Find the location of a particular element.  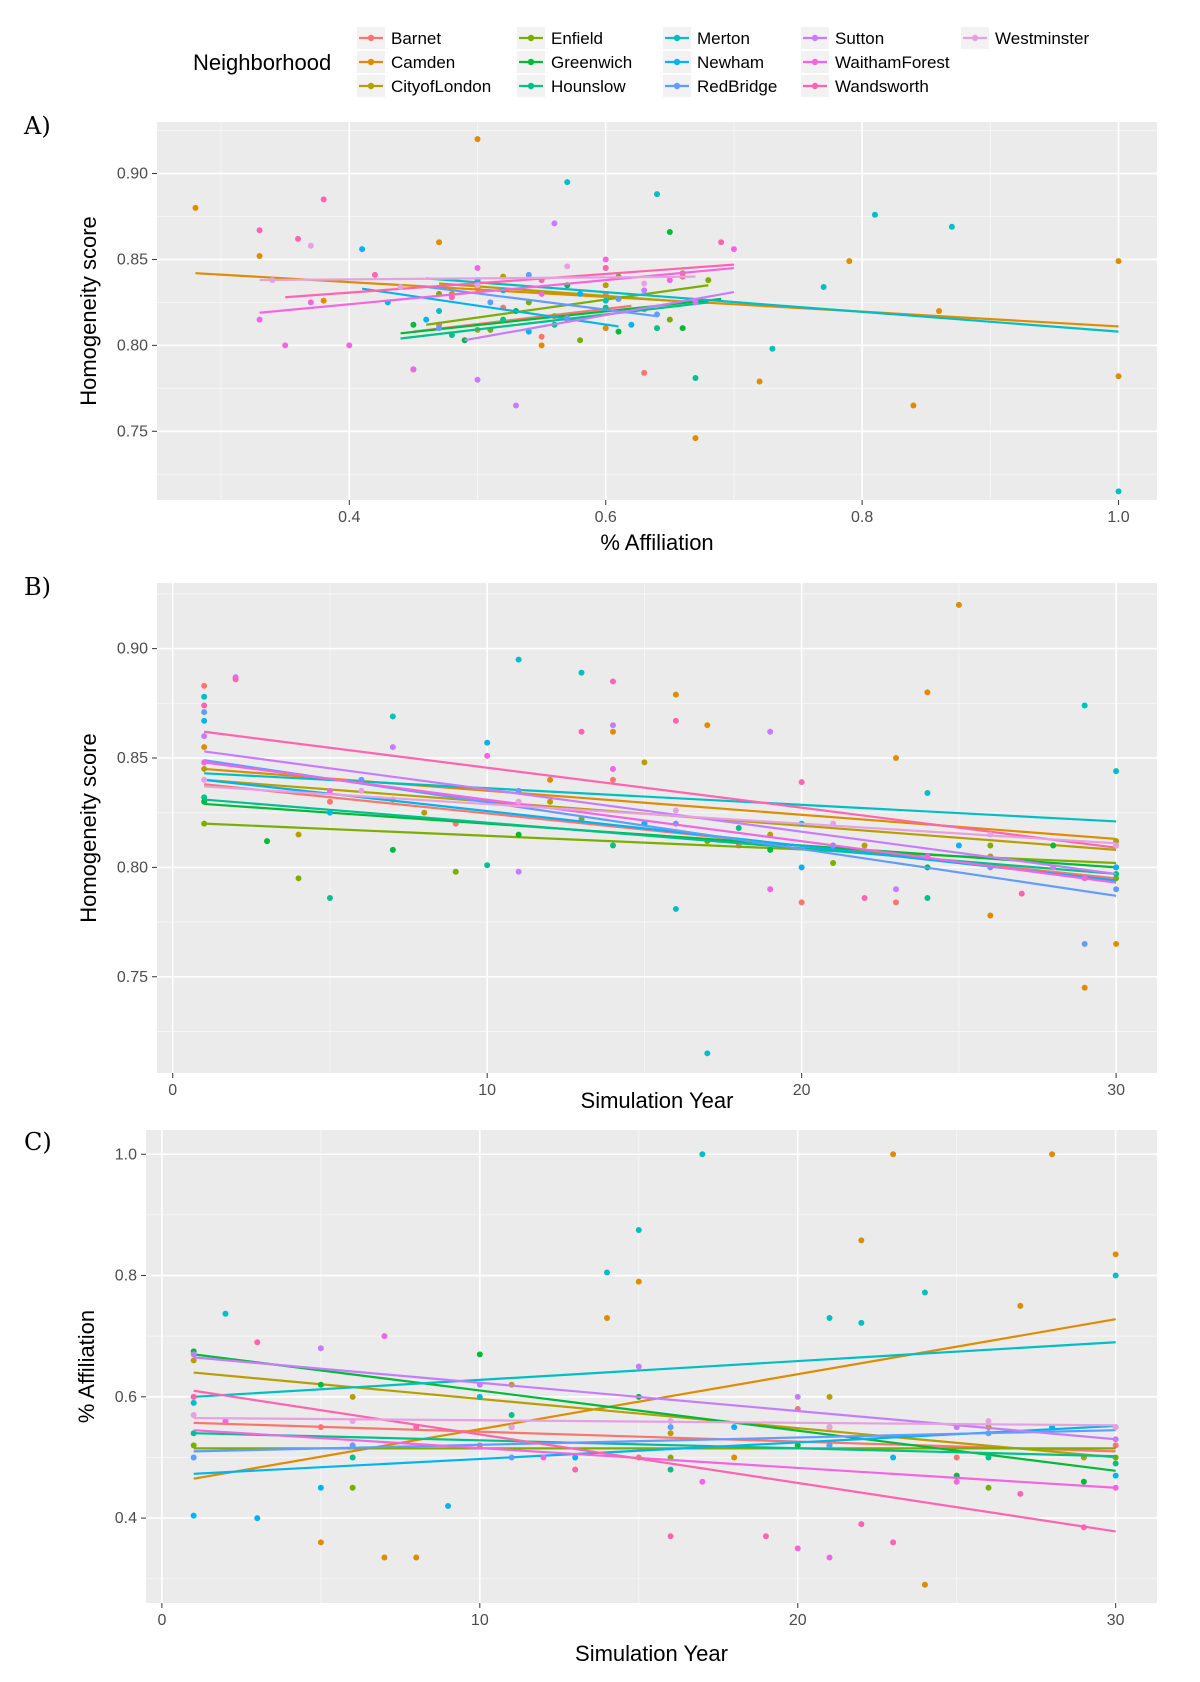

x-tick-label: 0.8 is located at coordinates (862, 517).